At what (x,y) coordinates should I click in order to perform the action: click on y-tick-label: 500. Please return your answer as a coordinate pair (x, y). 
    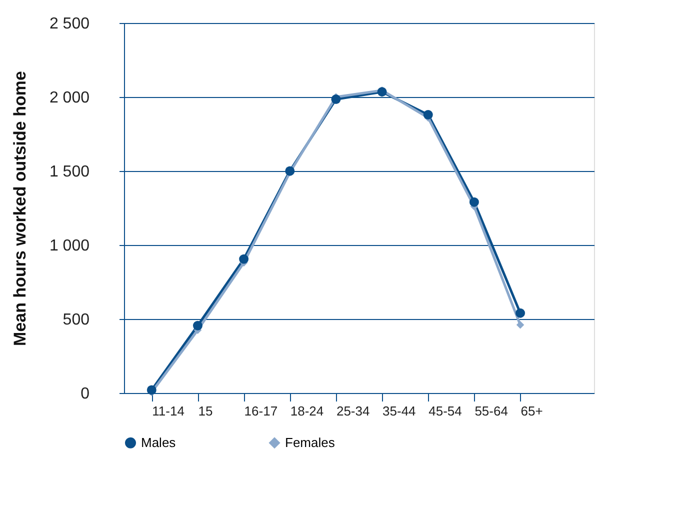
    Looking at the image, I should click on (76, 320).